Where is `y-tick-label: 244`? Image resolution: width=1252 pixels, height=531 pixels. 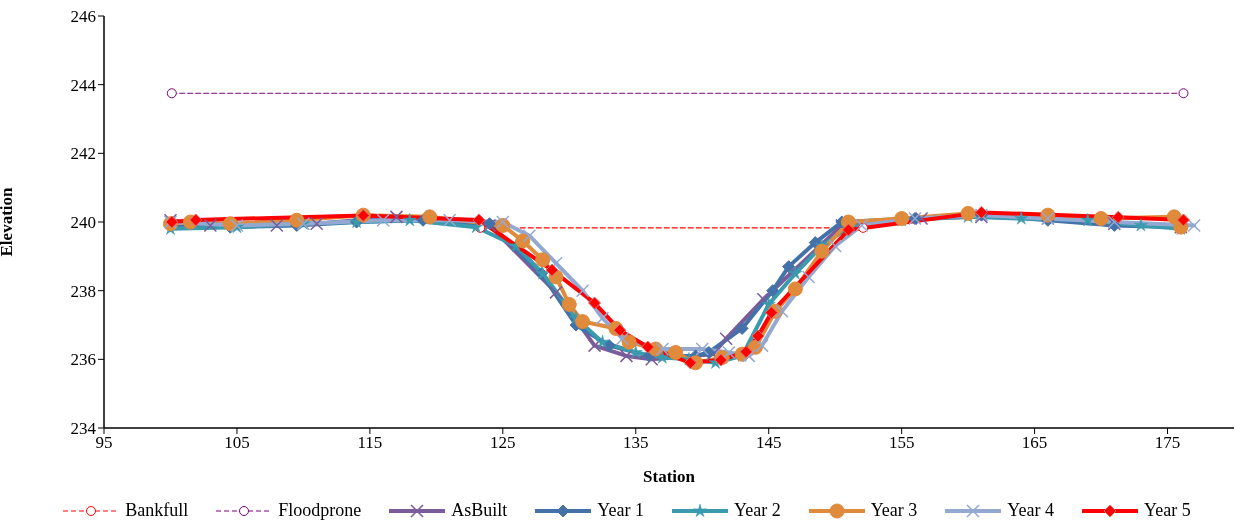
y-tick-label: 244 is located at coordinates (83, 85).